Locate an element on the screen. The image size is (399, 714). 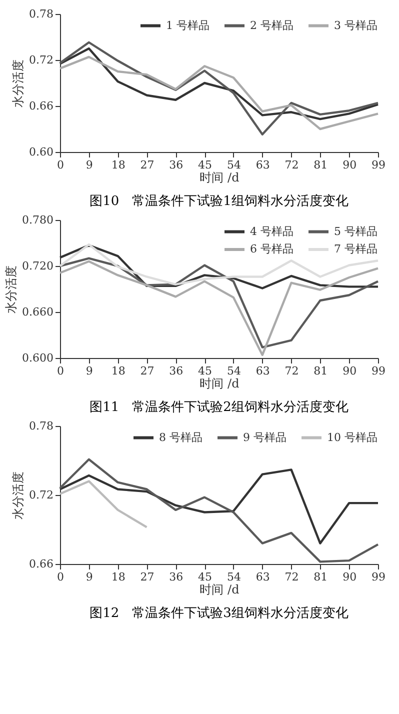
legend-label: 2 号样品 is located at coordinates (272, 25).